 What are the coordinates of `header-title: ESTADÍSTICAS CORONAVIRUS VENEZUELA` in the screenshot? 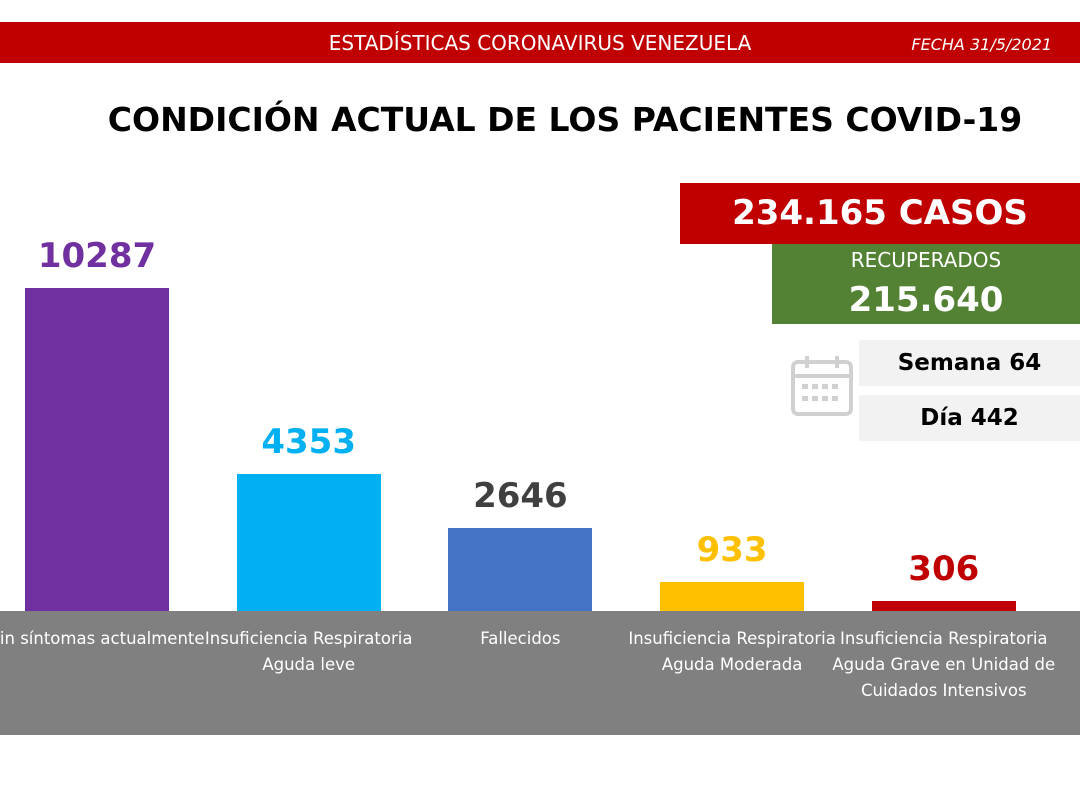 It's located at (540, 43).